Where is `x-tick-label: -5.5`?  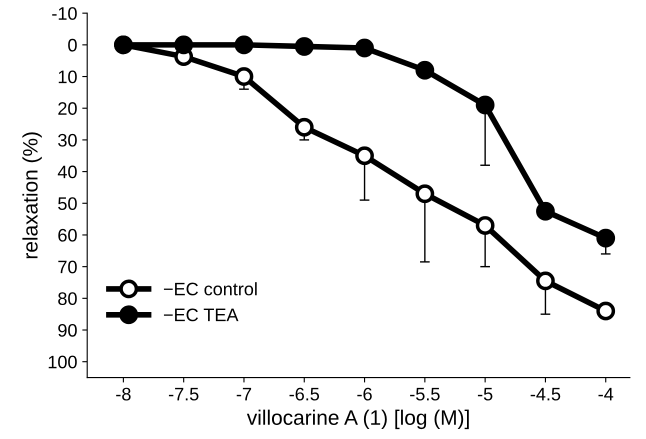 x-tick-label: -5.5 is located at coordinates (425, 394).